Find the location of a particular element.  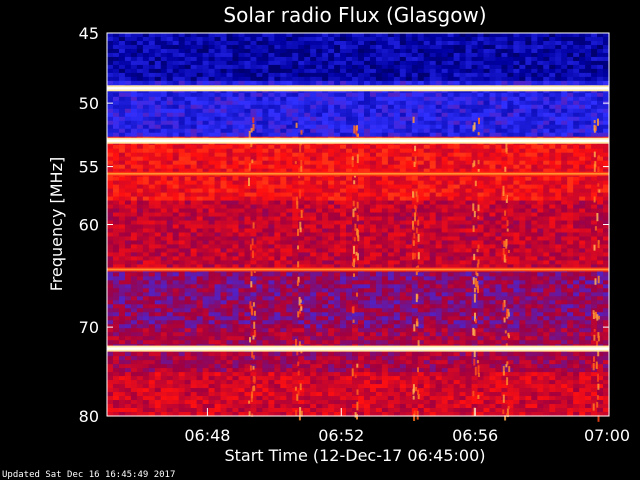

y-axis-label: Frequency [MHz] is located at coordinates (56, 224).